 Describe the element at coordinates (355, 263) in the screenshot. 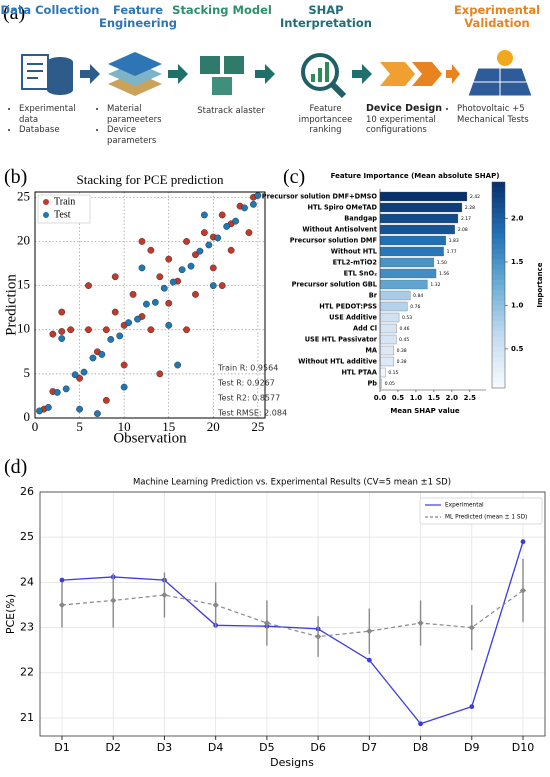

I see `category-label: ETL2-mTiO2` at that location.